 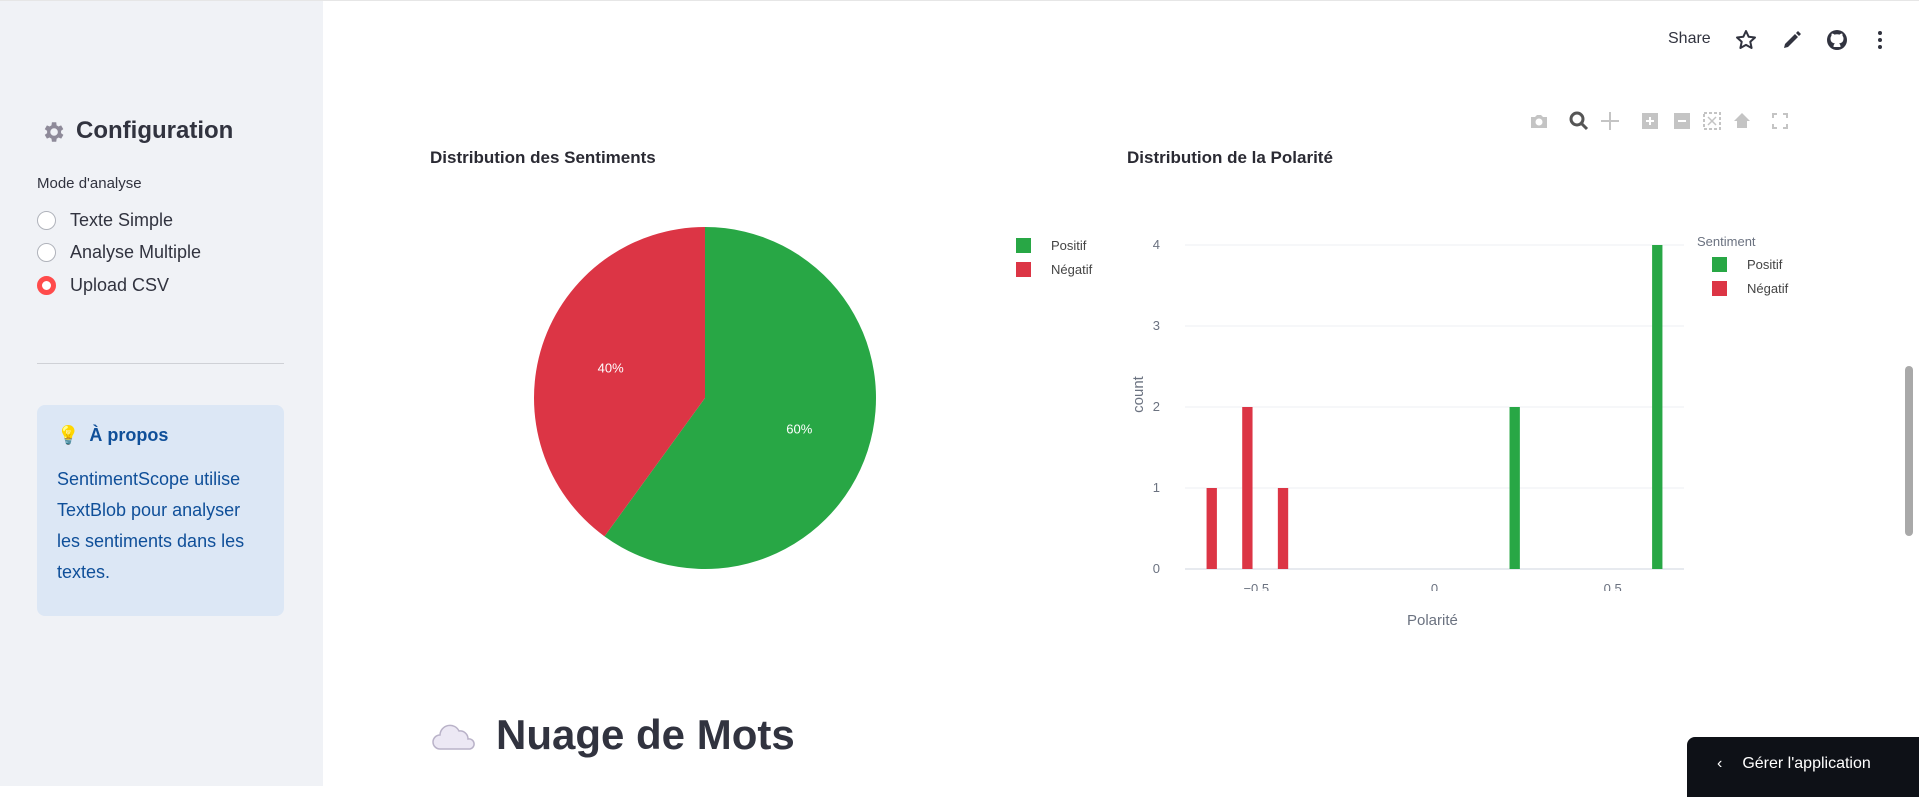 What do you see at coordinates (619, 382) in the screenshot?
I see `pie-slice-négatif` at bounding box center [619, 382].